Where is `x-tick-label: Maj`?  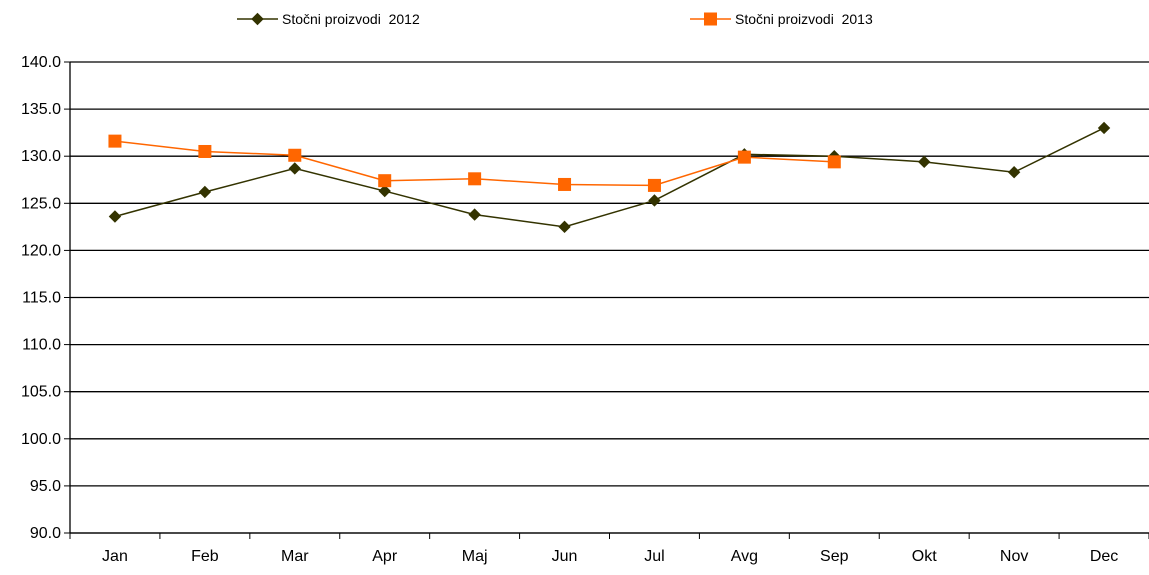 x-tick-label: Maj is located at coordinates (475, 556).